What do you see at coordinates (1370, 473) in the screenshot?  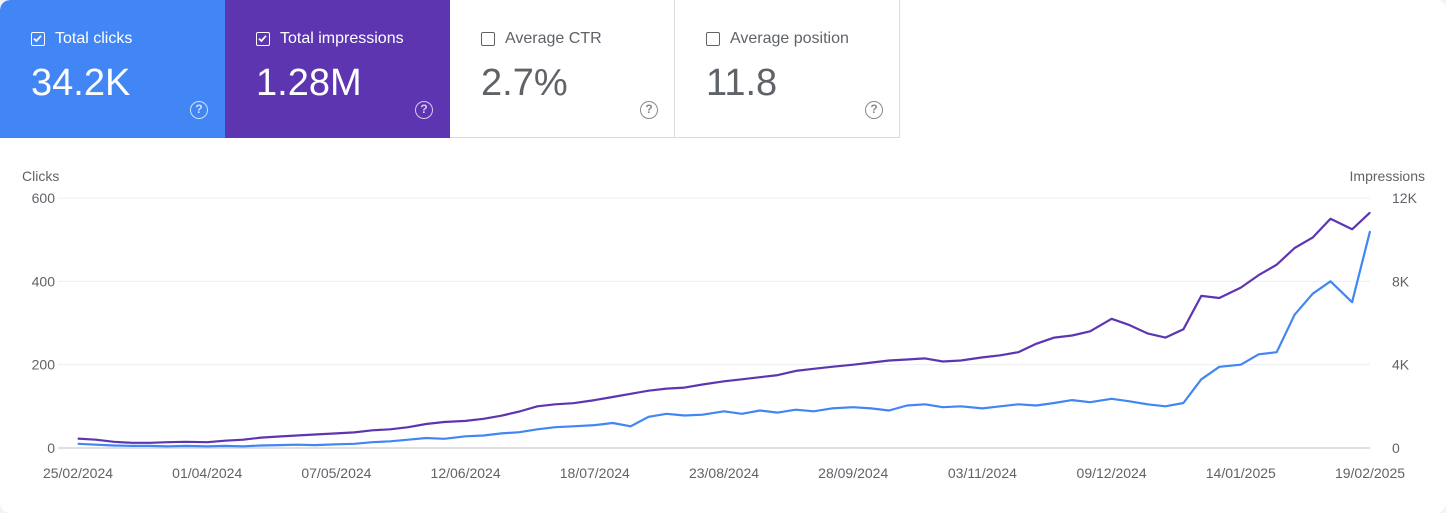 I see `x-tick-label: 19/02/2025` at bounding box center [1370, 473].